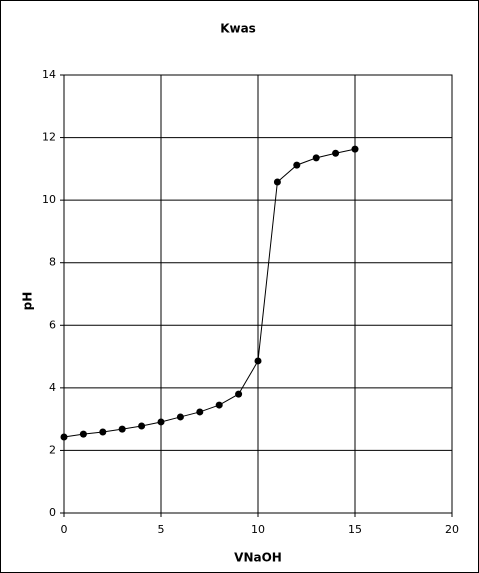  I want to click on chart-title: Kwas, so click(238, 29).